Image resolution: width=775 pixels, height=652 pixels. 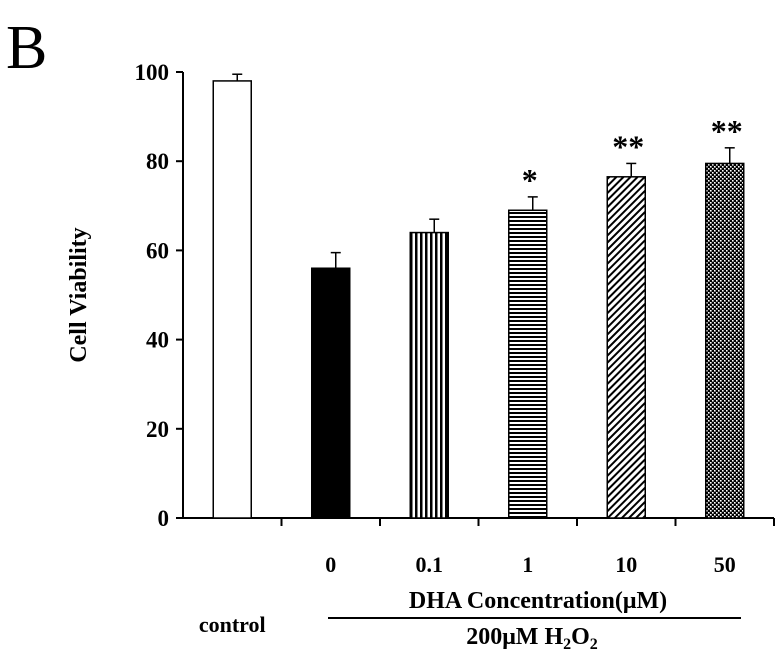 What do you see at coordinates (479, 521) in the screenshot?
I see `x-axis` at bounding box center [479, 521].